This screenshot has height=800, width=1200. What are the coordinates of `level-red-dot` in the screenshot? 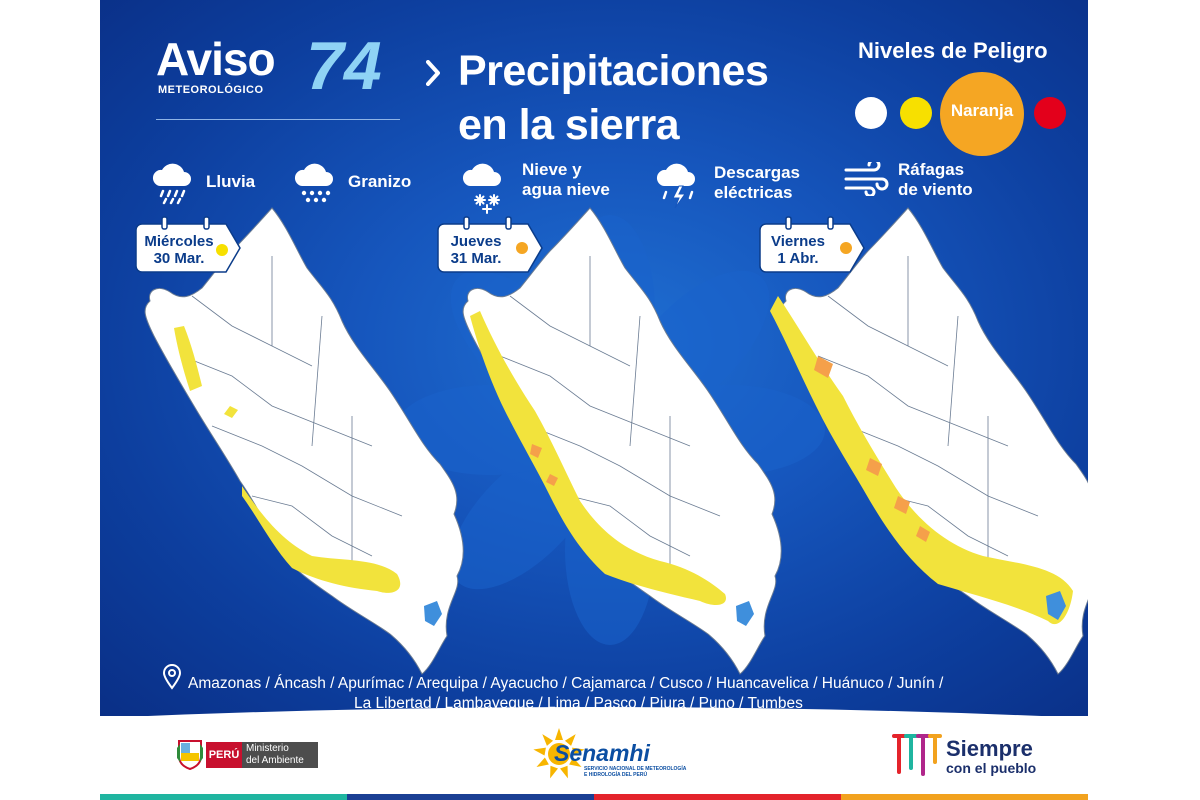 It's located at (1050, 113).